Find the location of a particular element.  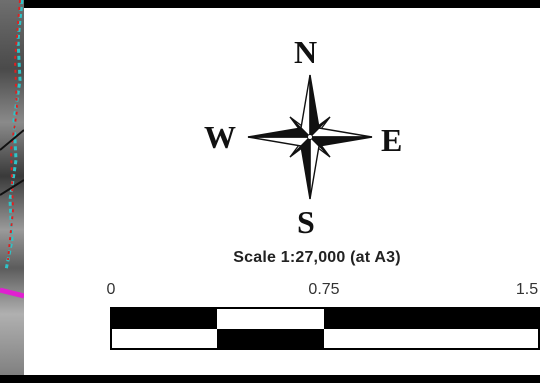

map-overlay-lines is located at coordinates (12, 149).